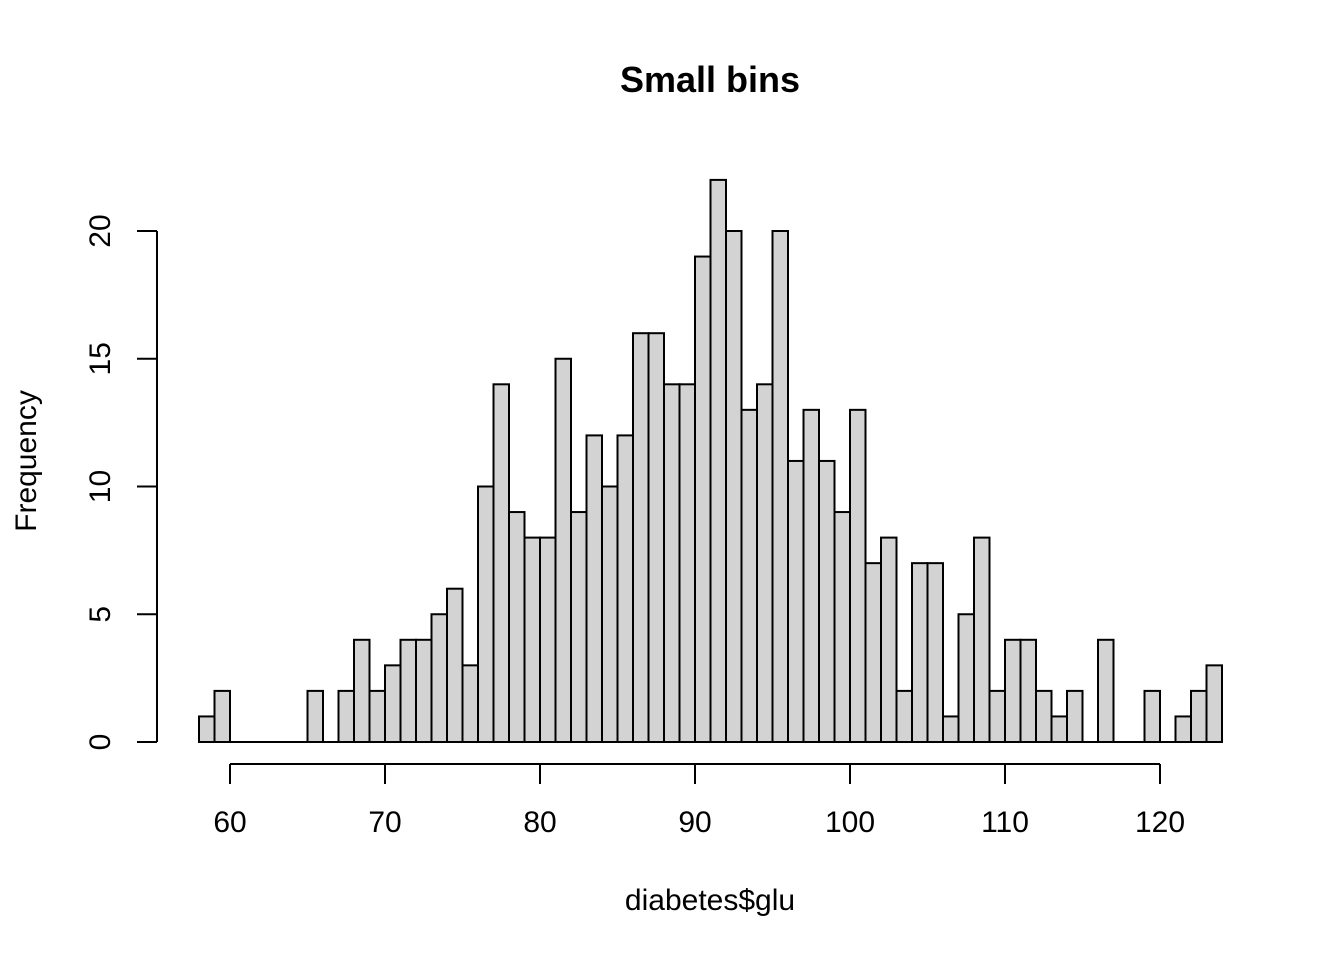 The height and width of the screenshot is (960, 1344). What do you see at coordinates (100, 358) in the screenshot?
I see `y-tick-label: 15` at bounding box center [100, 358].